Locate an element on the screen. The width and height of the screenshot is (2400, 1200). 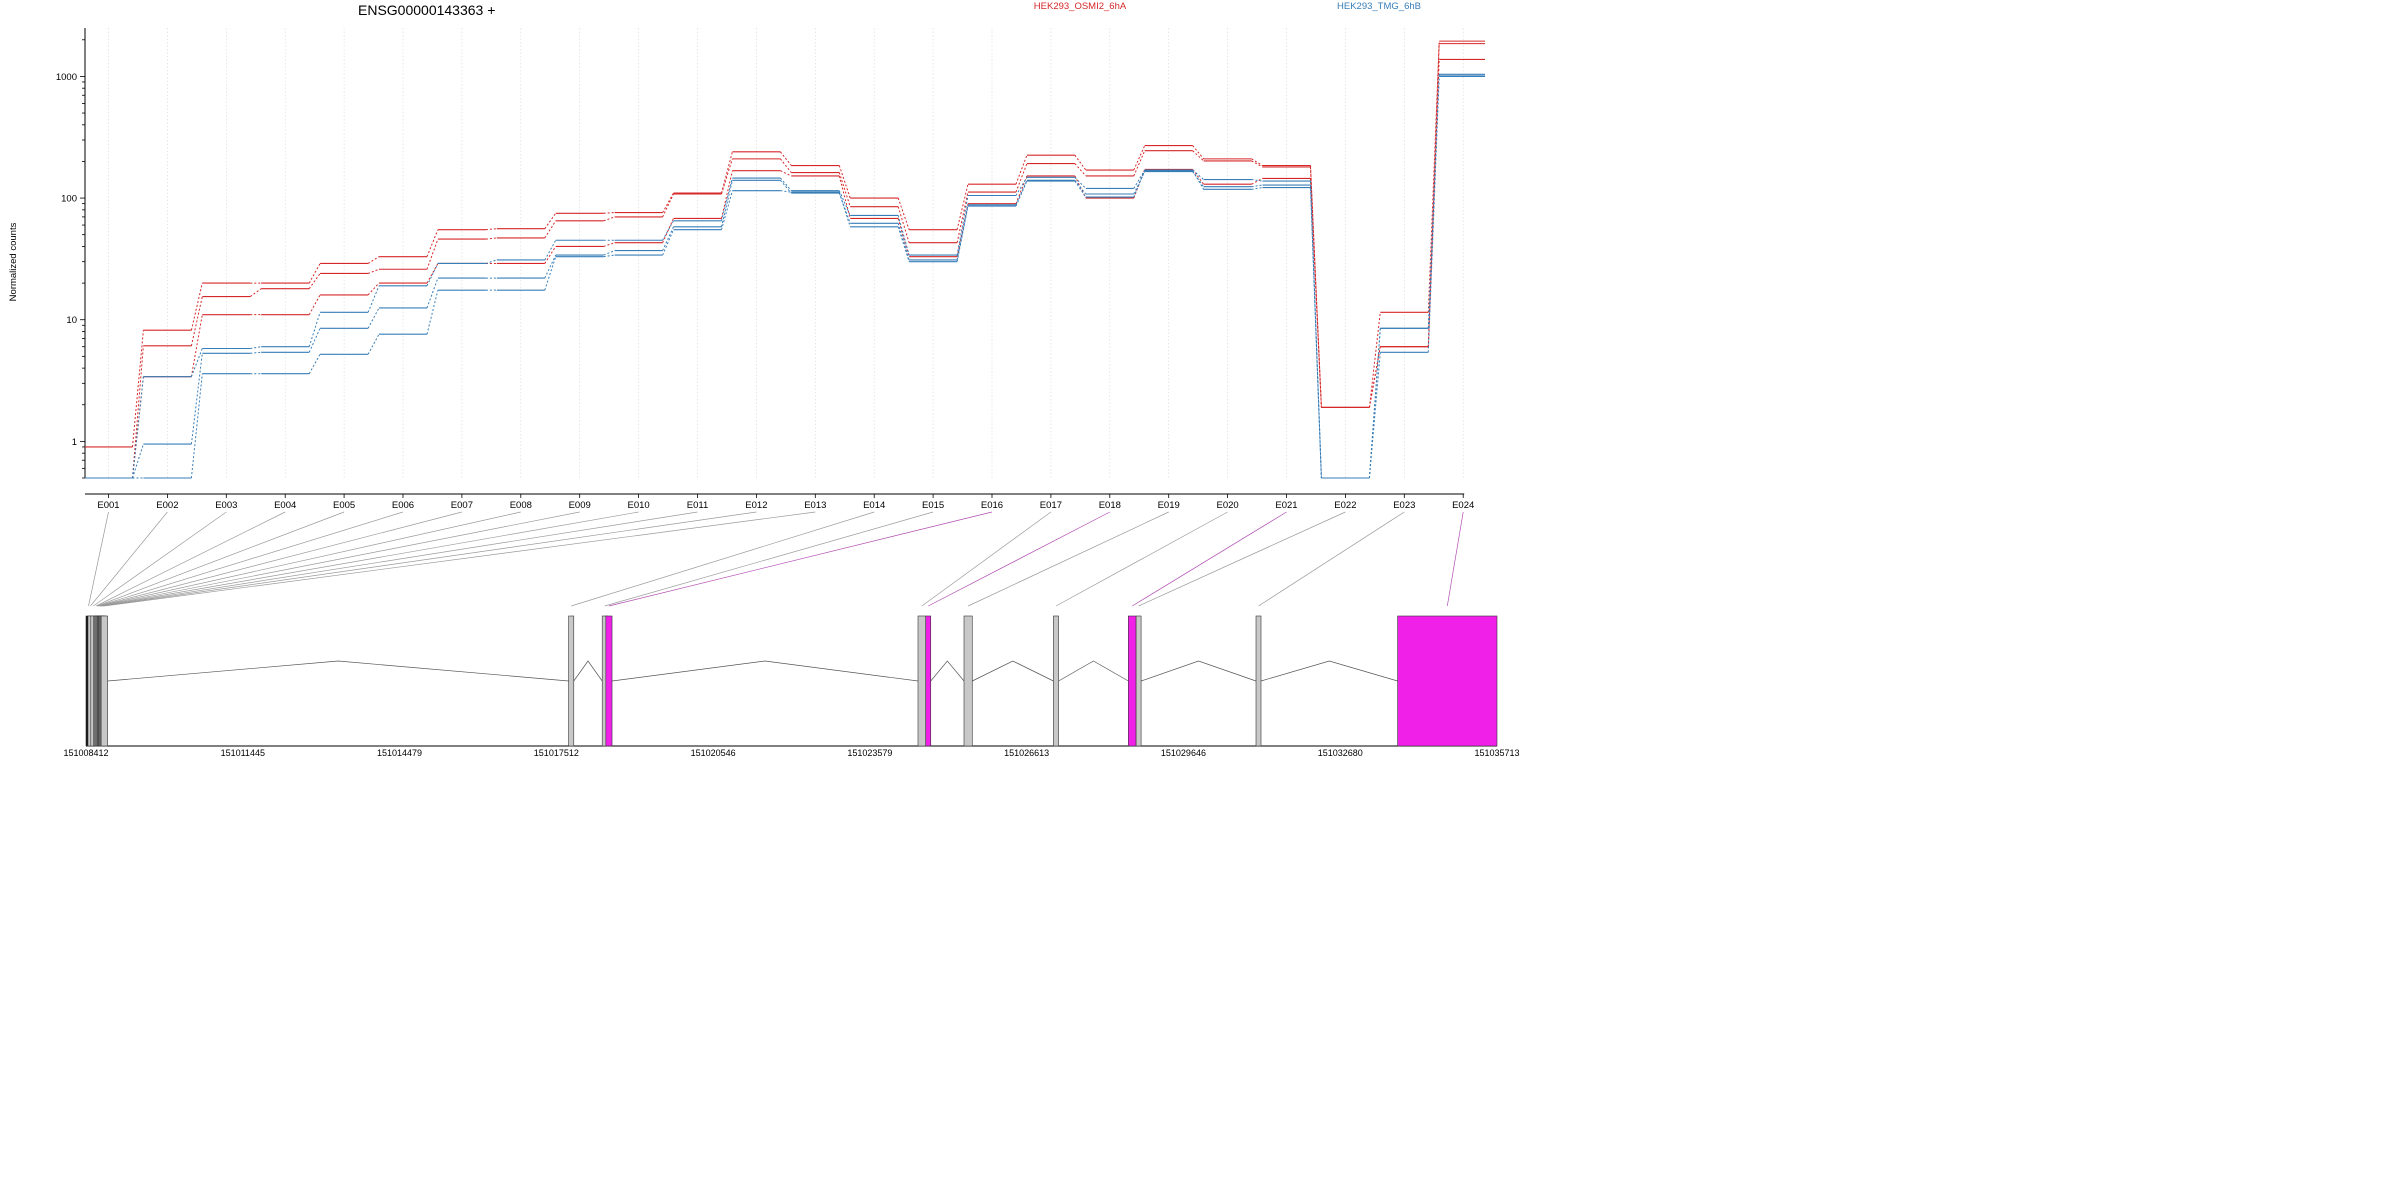
connector-e013 is located at coordinates (460, 559).